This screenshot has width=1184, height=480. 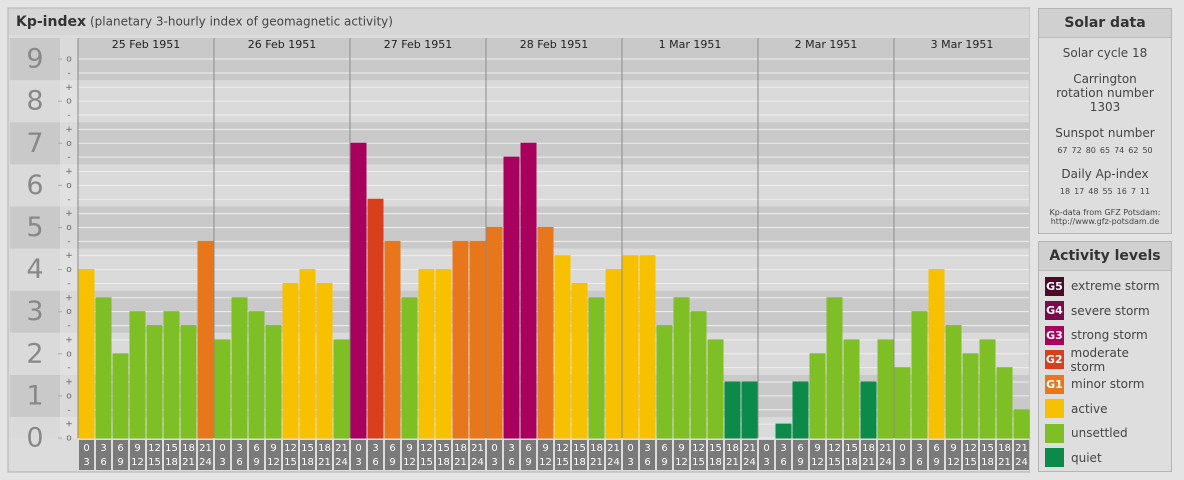 I want to click on legend-item: G2 moderate storm, so click(x=1105, y=360).